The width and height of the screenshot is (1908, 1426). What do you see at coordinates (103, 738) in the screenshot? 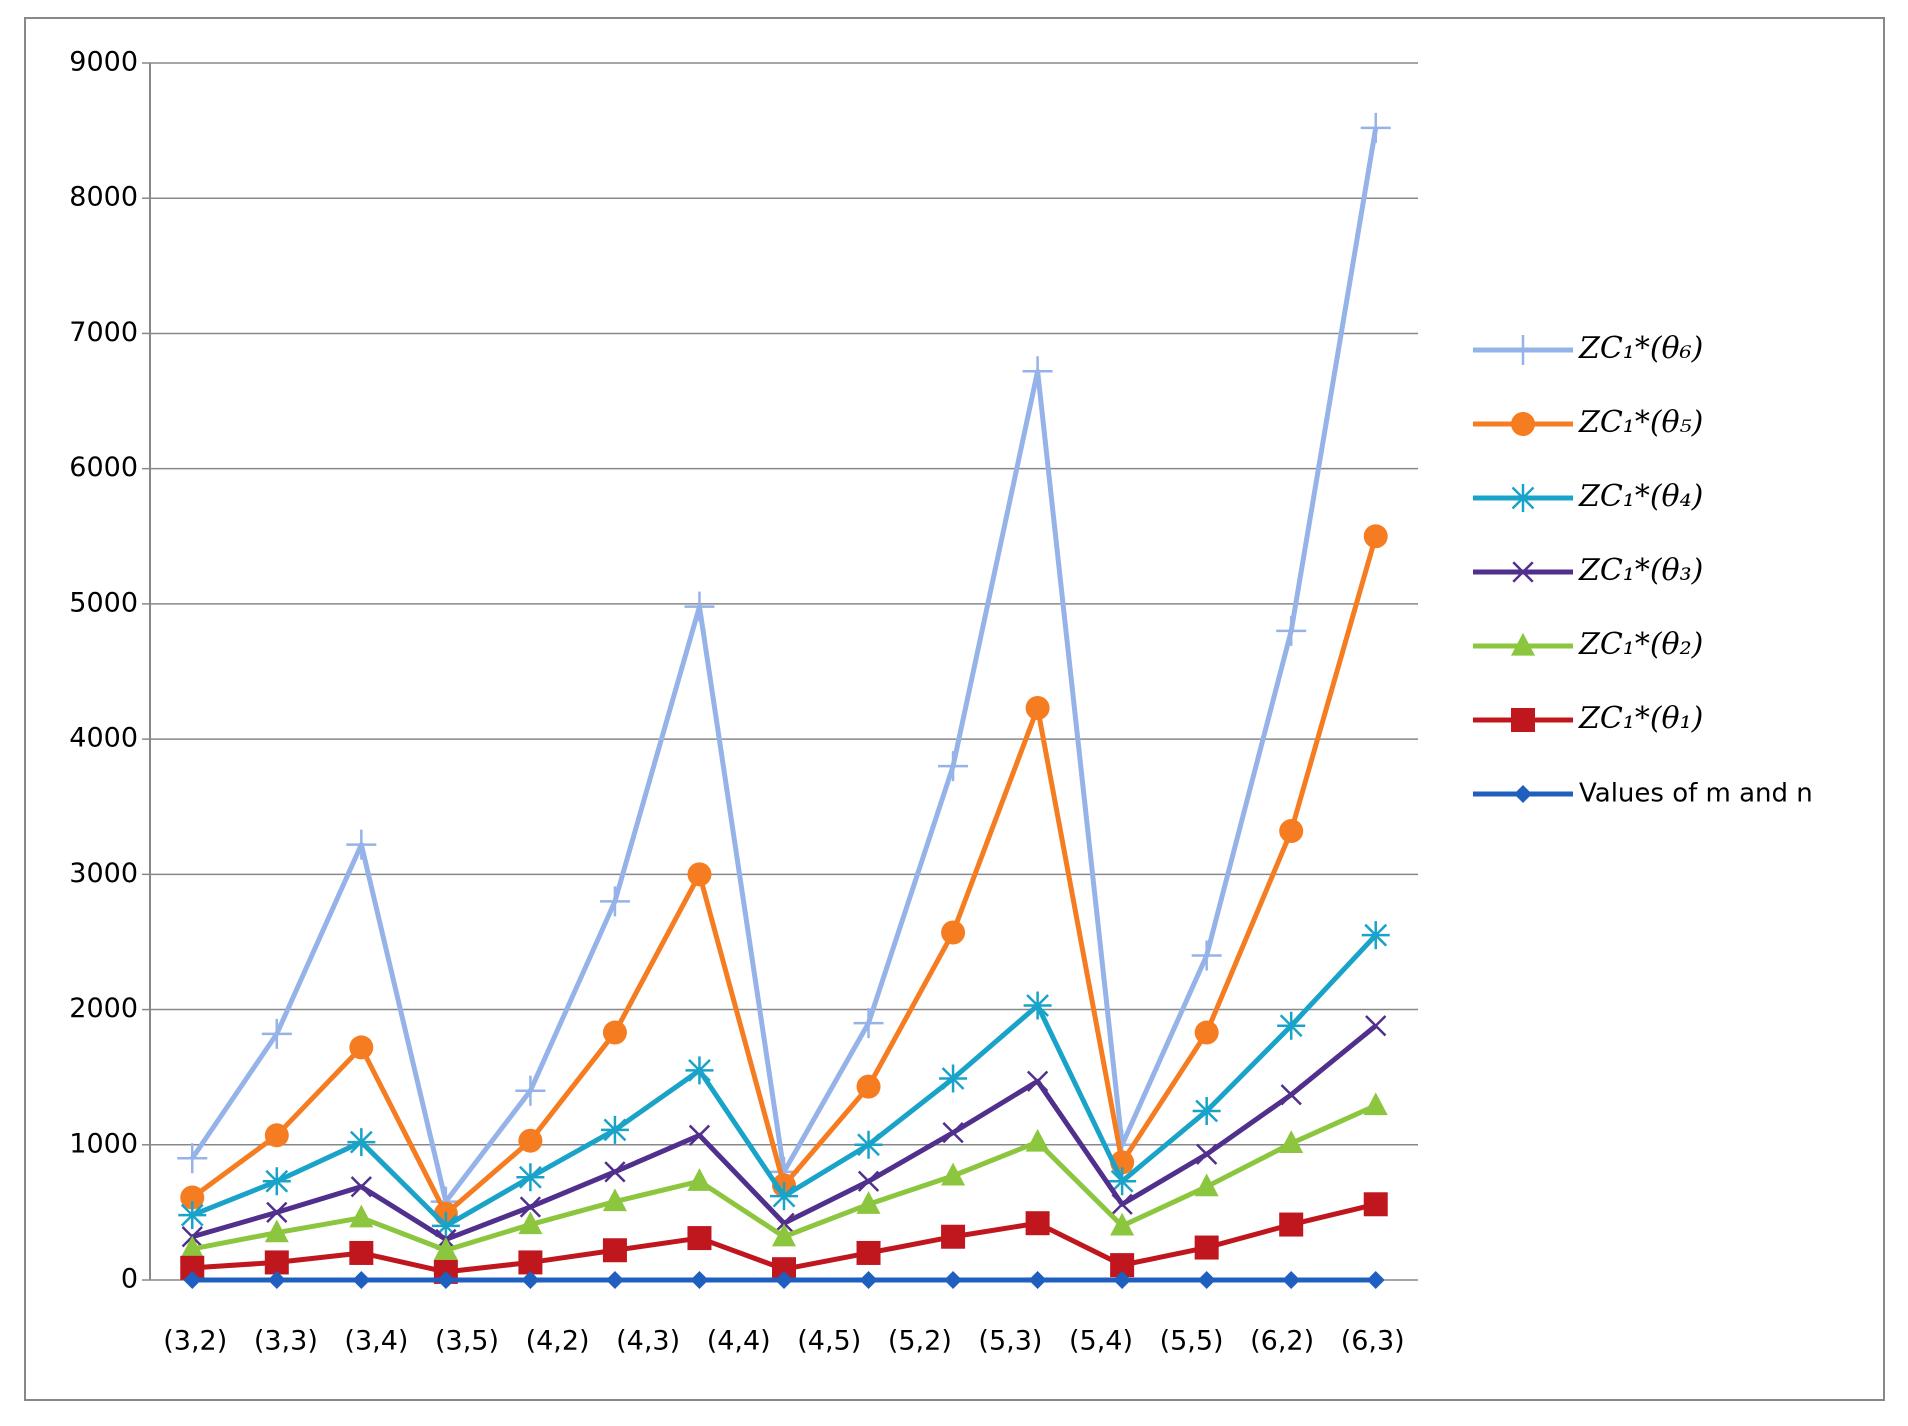
I see `y-tick-label: 4000` at bounding box center [103, 738].